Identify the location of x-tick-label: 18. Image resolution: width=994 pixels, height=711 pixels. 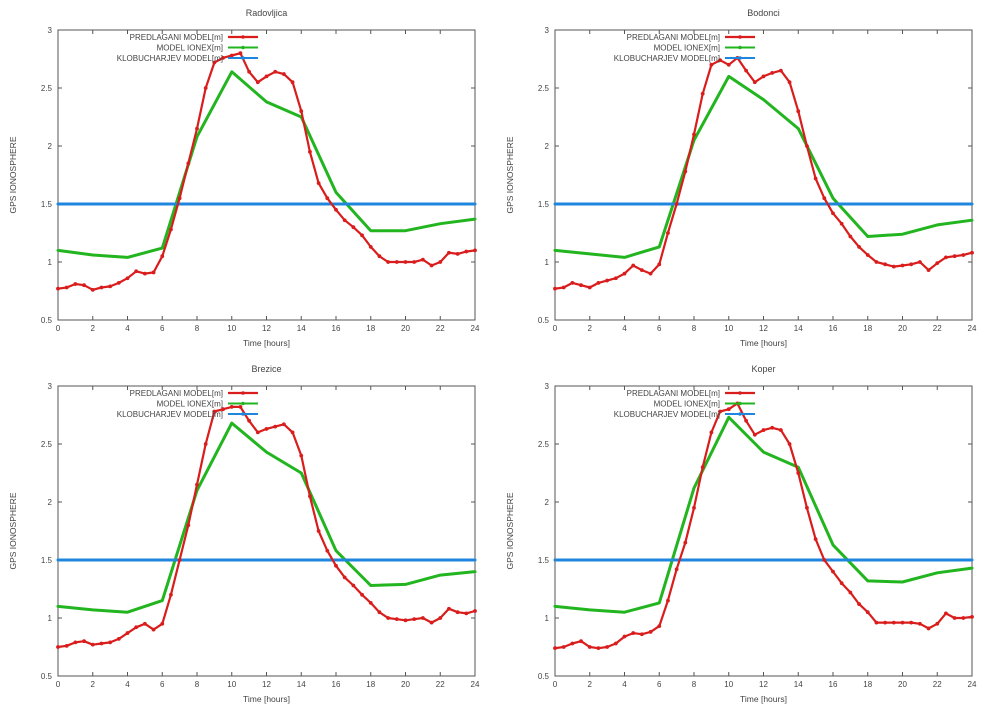
(867, 684).